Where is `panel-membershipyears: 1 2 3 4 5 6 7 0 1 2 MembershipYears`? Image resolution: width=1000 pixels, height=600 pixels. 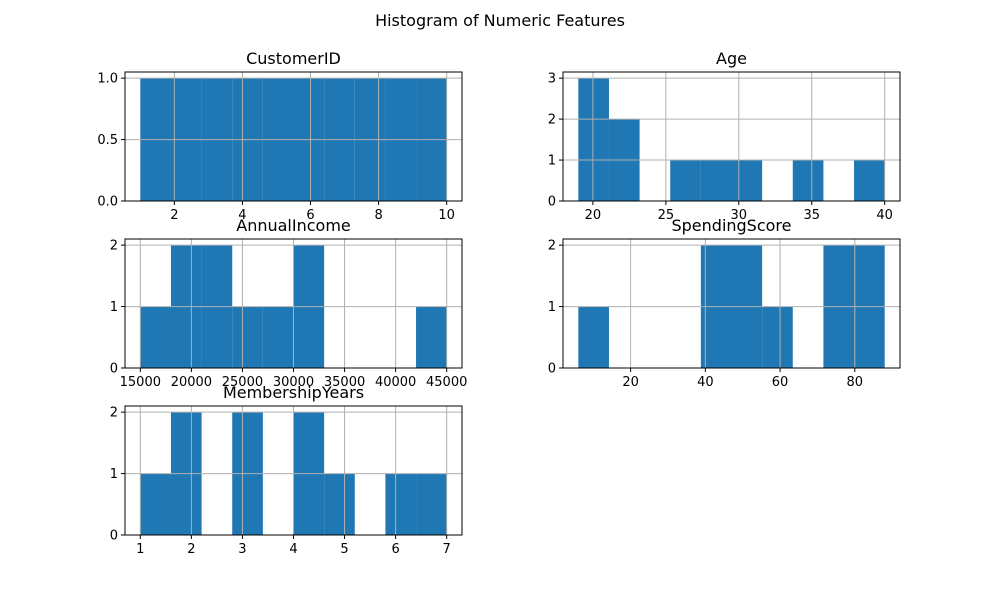 panel-membershipyears: 1 2 3 4 5 6 7 0 1 2 MembershipYears is located at coordinates (286, 470).